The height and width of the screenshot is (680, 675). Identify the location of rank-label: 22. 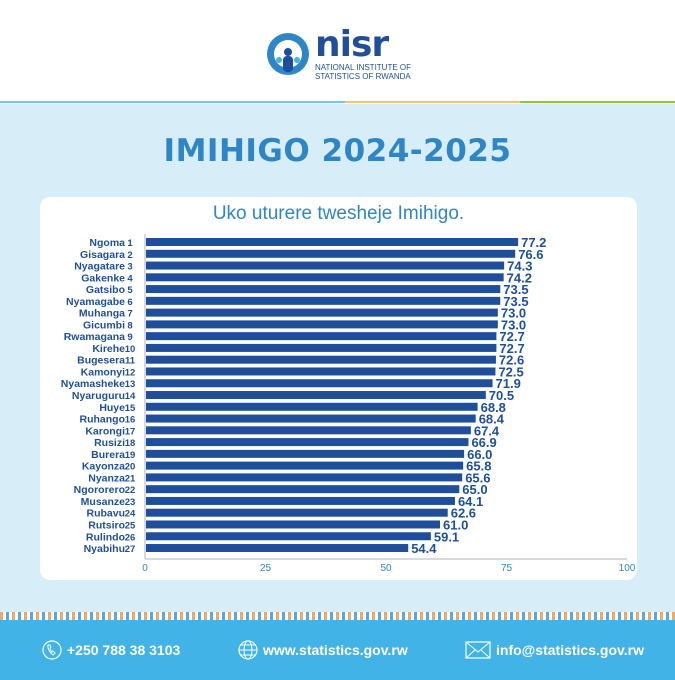
(130, 490).